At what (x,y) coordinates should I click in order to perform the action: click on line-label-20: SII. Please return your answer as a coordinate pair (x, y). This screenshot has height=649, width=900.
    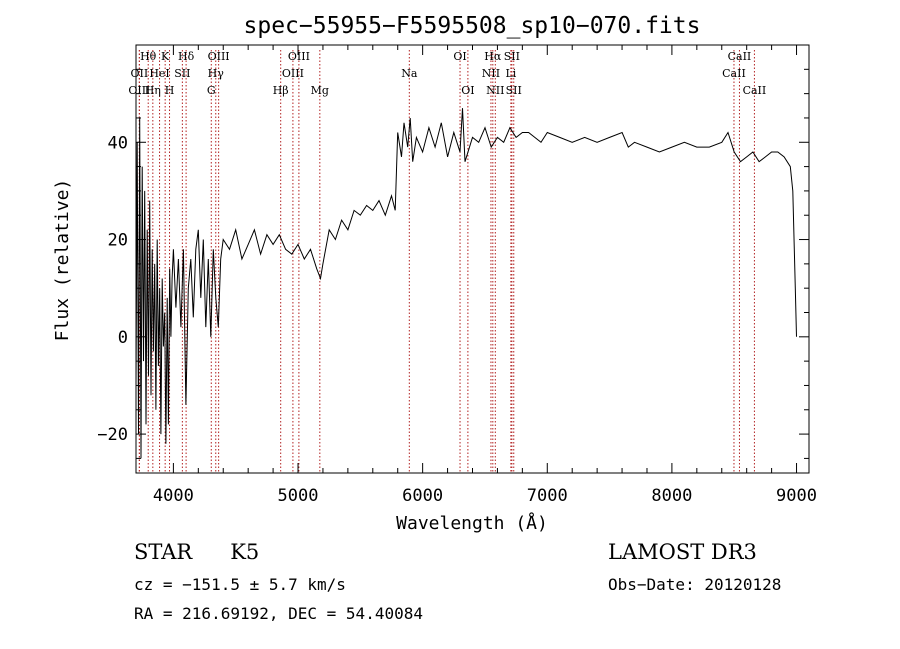
    Looking at the image, I should click on (512, 56).